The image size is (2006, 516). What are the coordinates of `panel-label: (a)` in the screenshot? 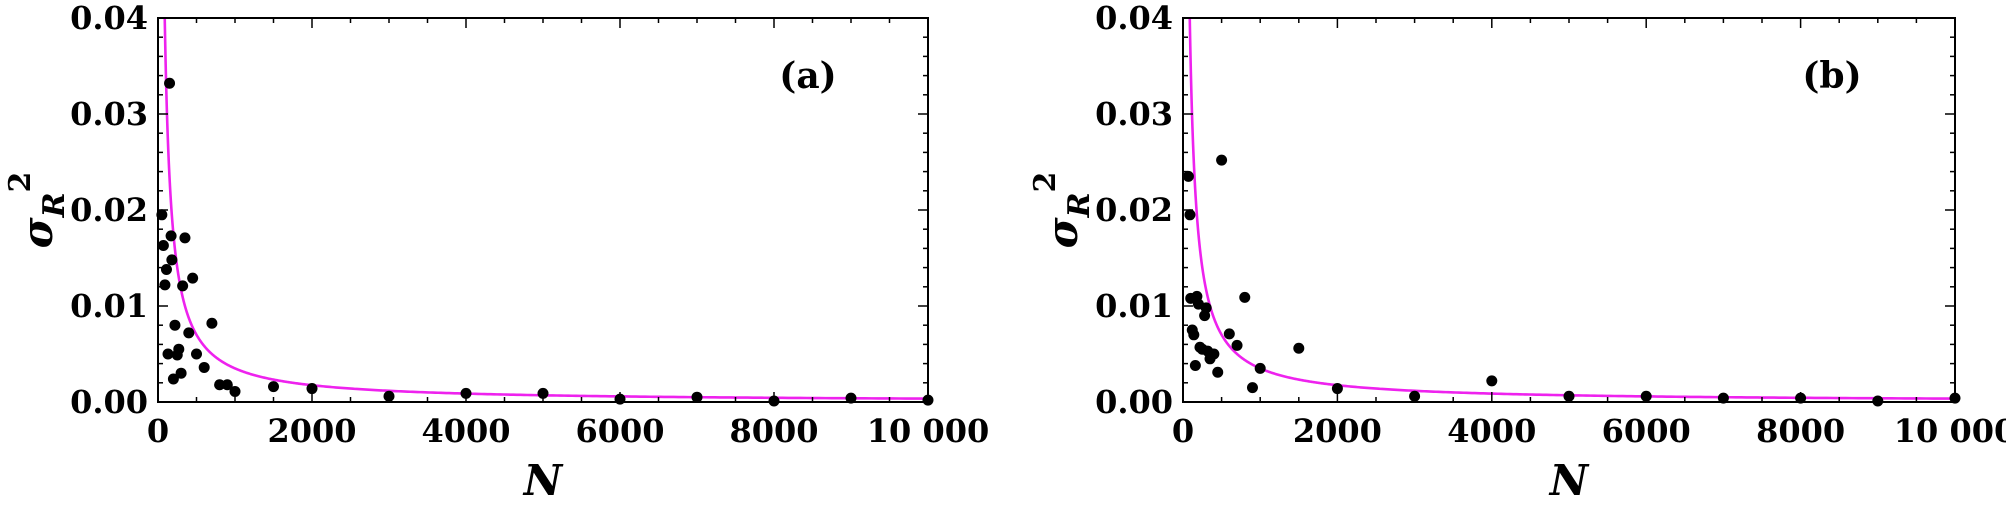 It's located at (807, 76).